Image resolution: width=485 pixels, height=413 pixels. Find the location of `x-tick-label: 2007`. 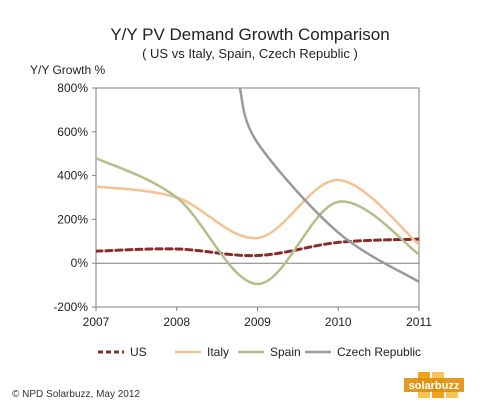

x-tick-label: 2007 is located at coordinates (96, 322).